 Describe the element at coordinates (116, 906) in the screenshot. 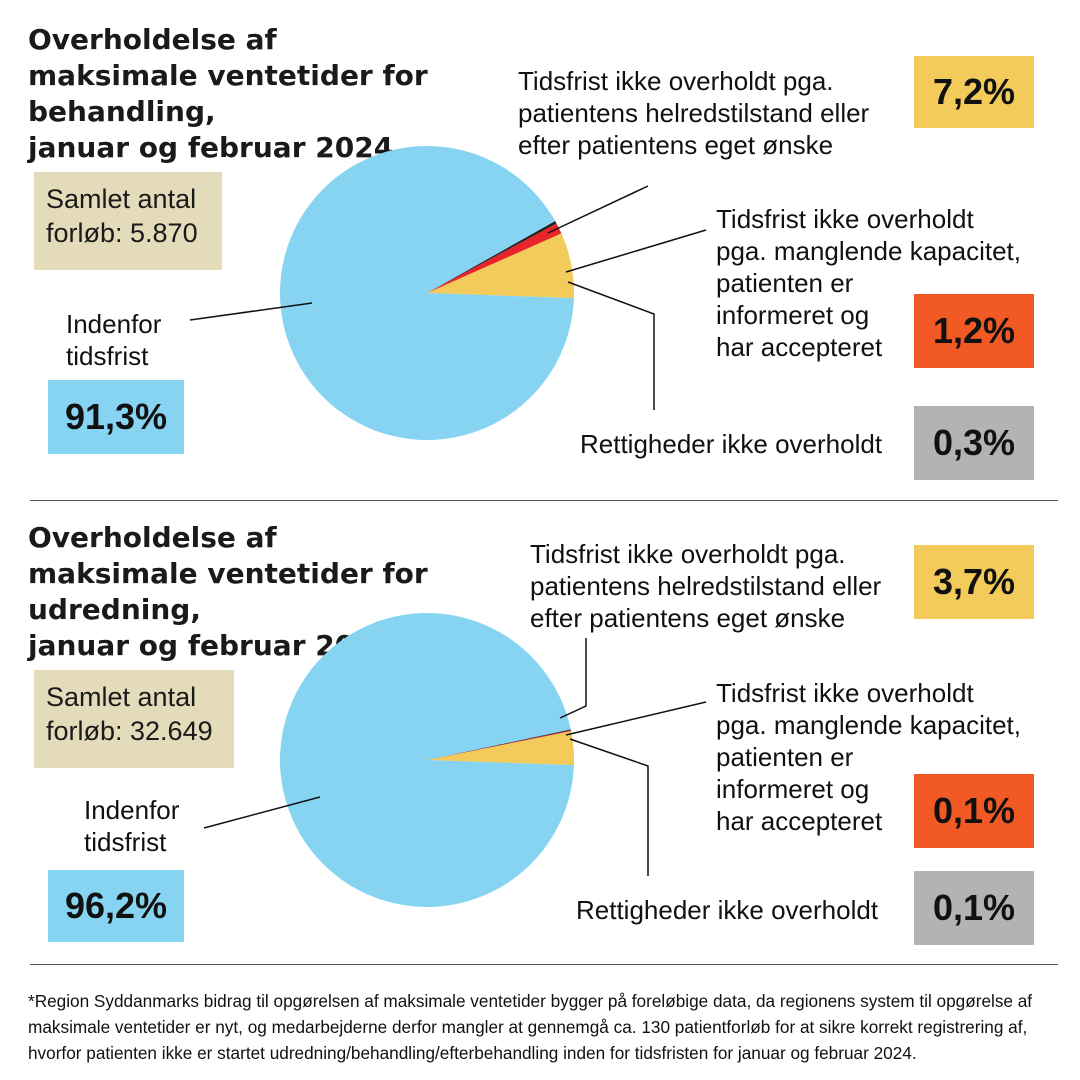

I see `within-value-box-bottom: 96,2%` at that location.